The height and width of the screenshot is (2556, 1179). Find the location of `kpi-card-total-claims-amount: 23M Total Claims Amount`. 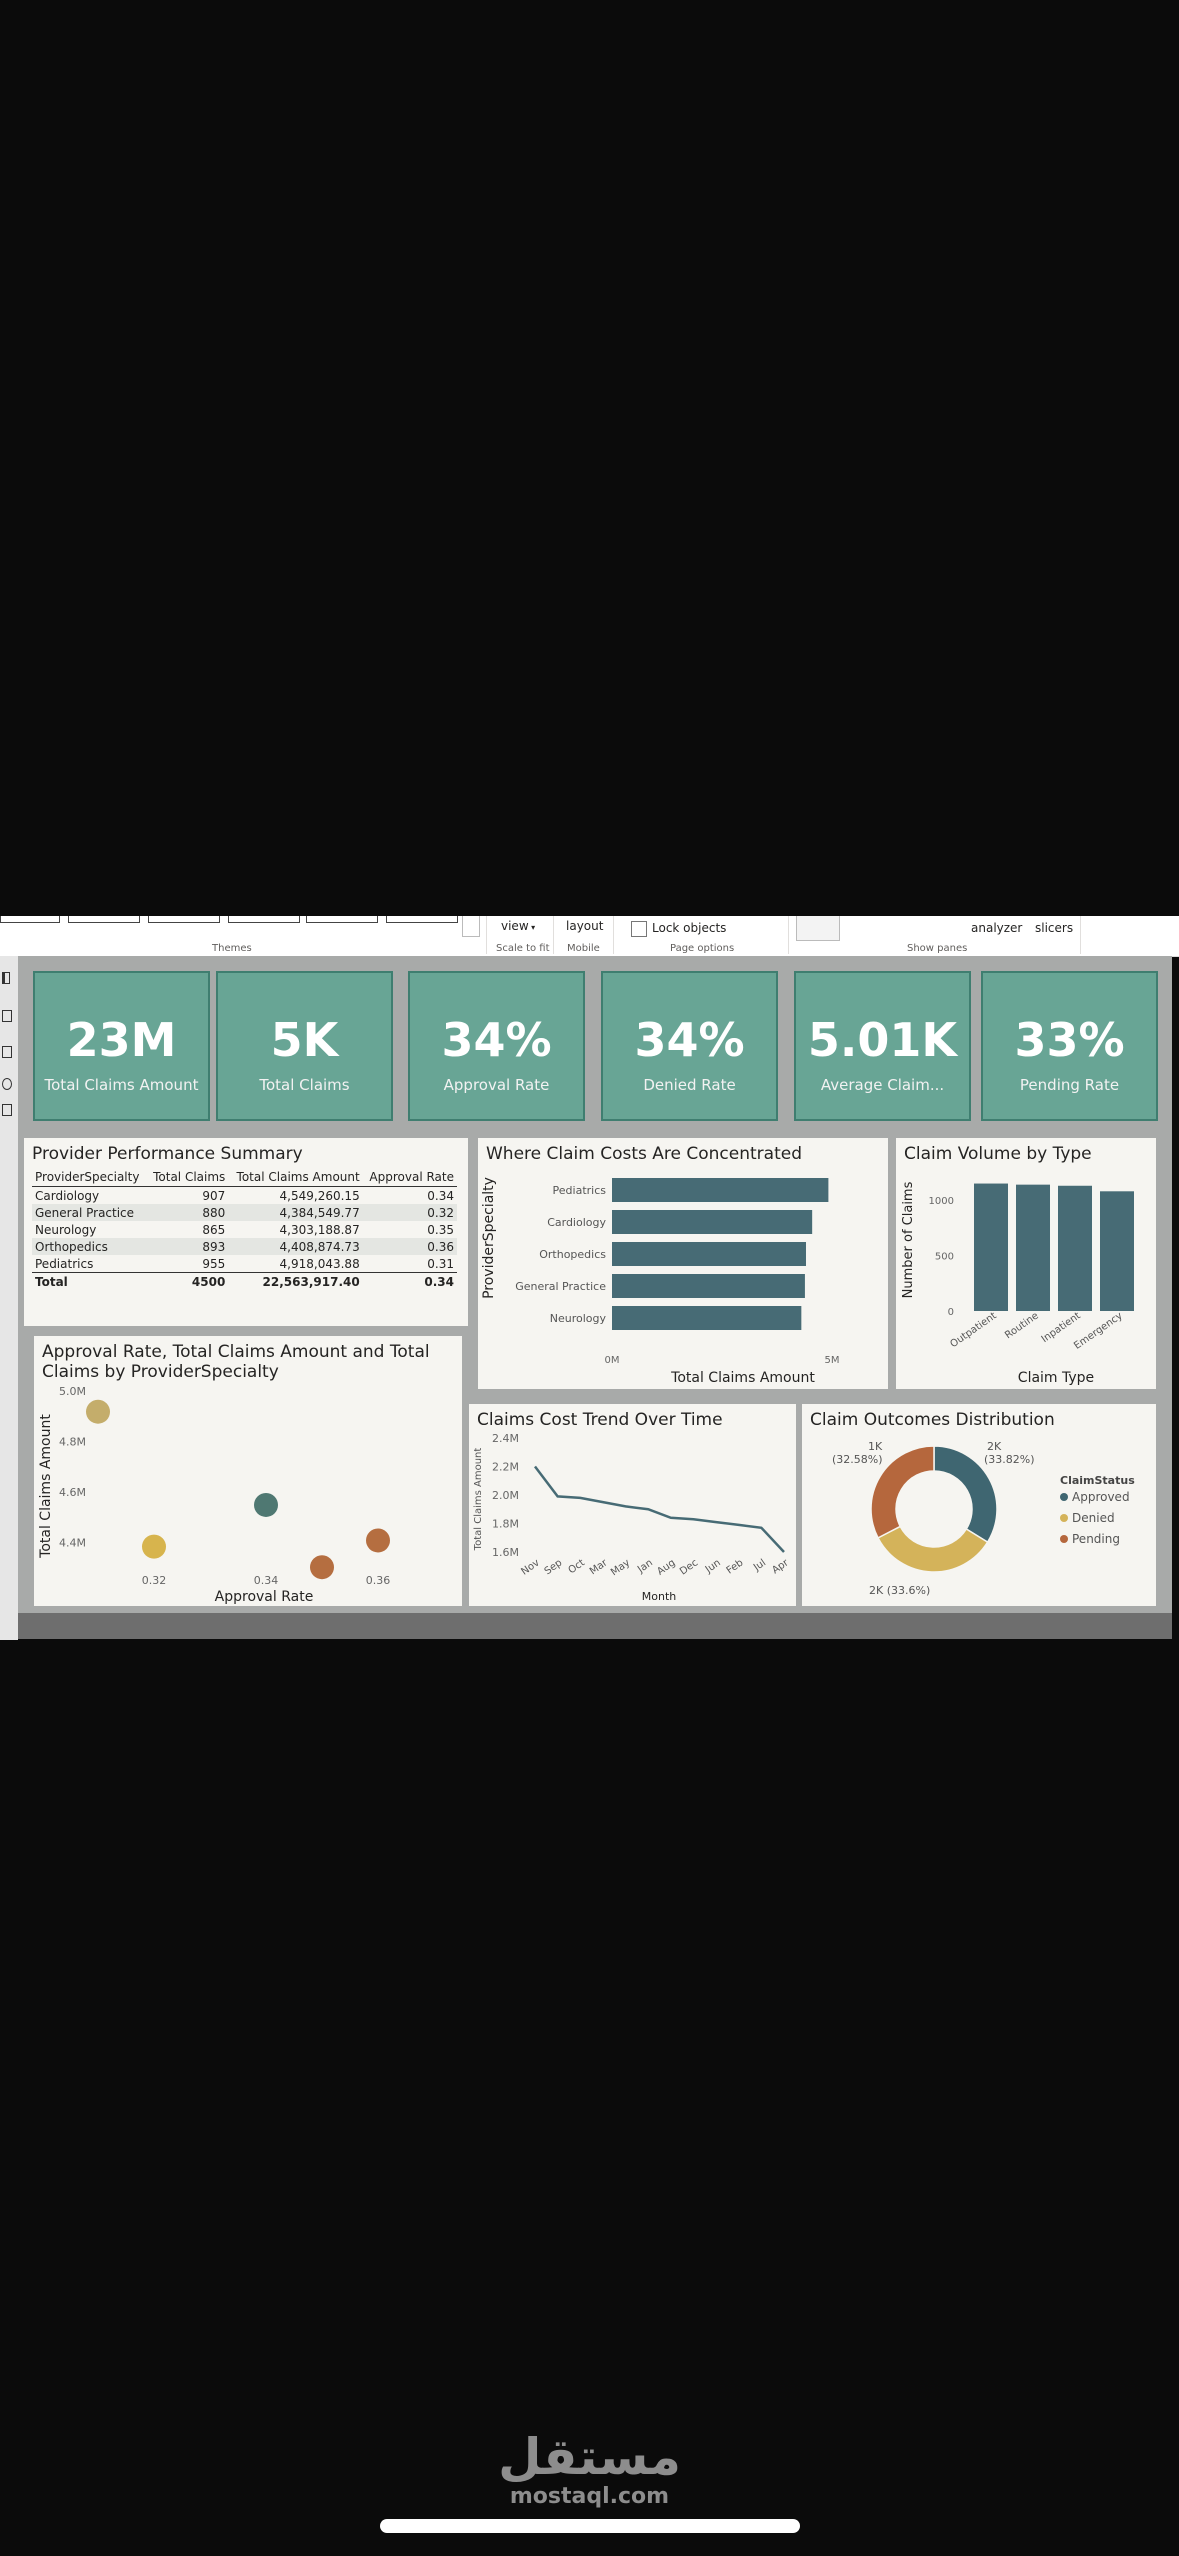

kpi-card-total-claims-amount: 23M Total Claims Amount is located at coordinates (121, 1046).